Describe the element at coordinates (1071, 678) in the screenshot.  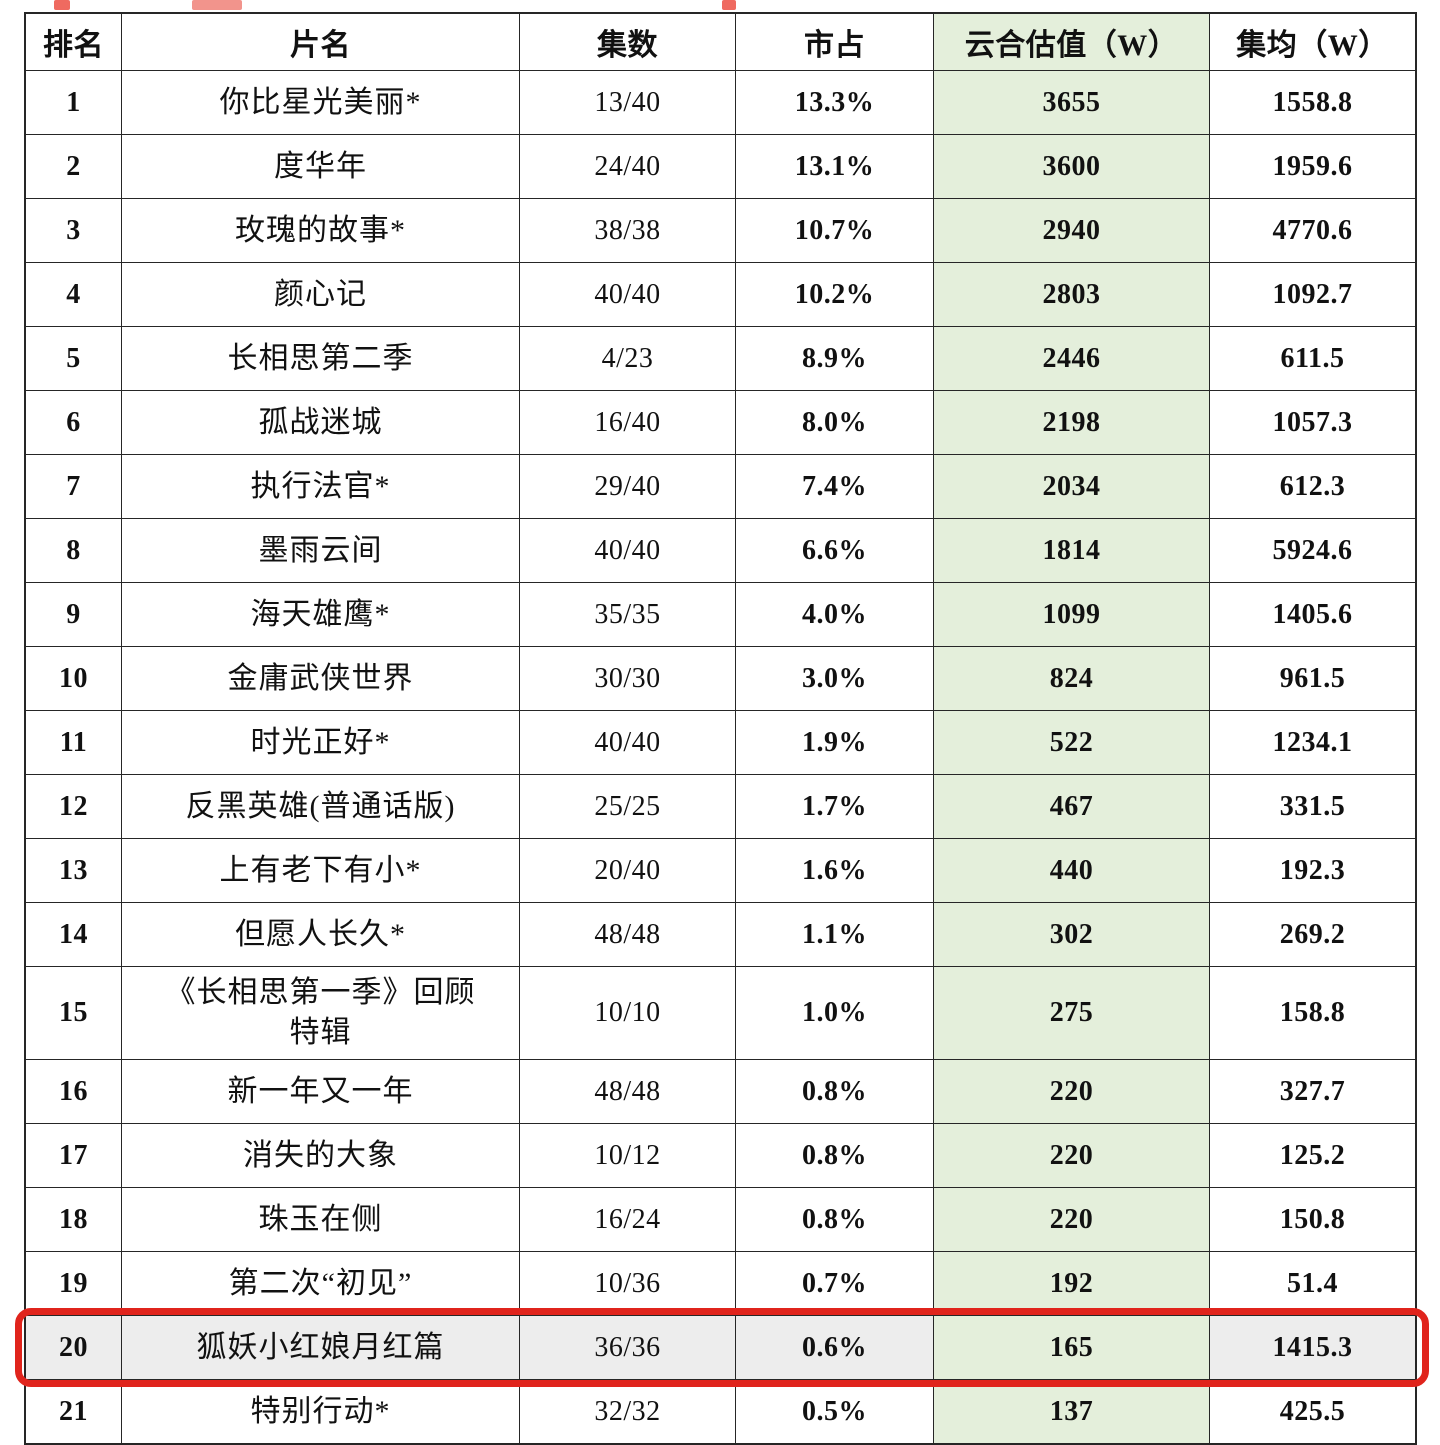
I see `cell-value: 824` at that location.